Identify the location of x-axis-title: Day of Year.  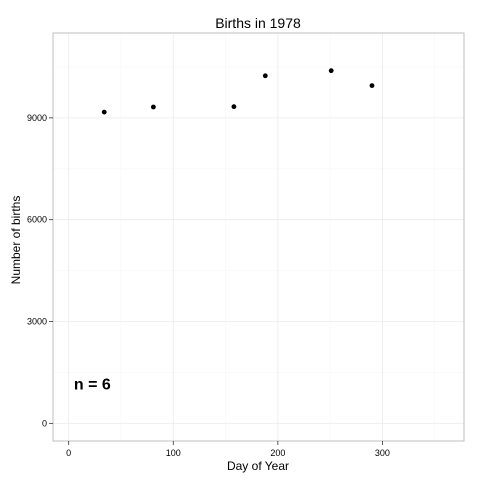
(258, 466).